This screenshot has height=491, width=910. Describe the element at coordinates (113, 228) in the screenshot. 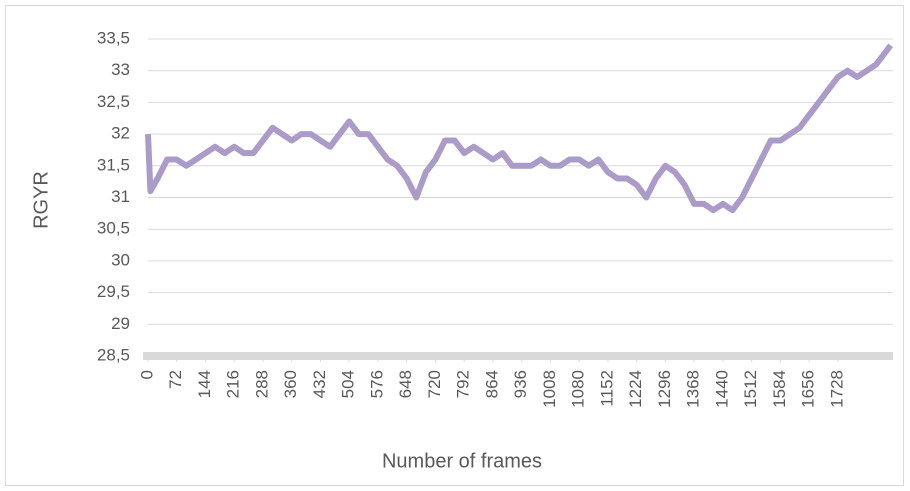

I see `y-tick-label: 30,5` at that location.